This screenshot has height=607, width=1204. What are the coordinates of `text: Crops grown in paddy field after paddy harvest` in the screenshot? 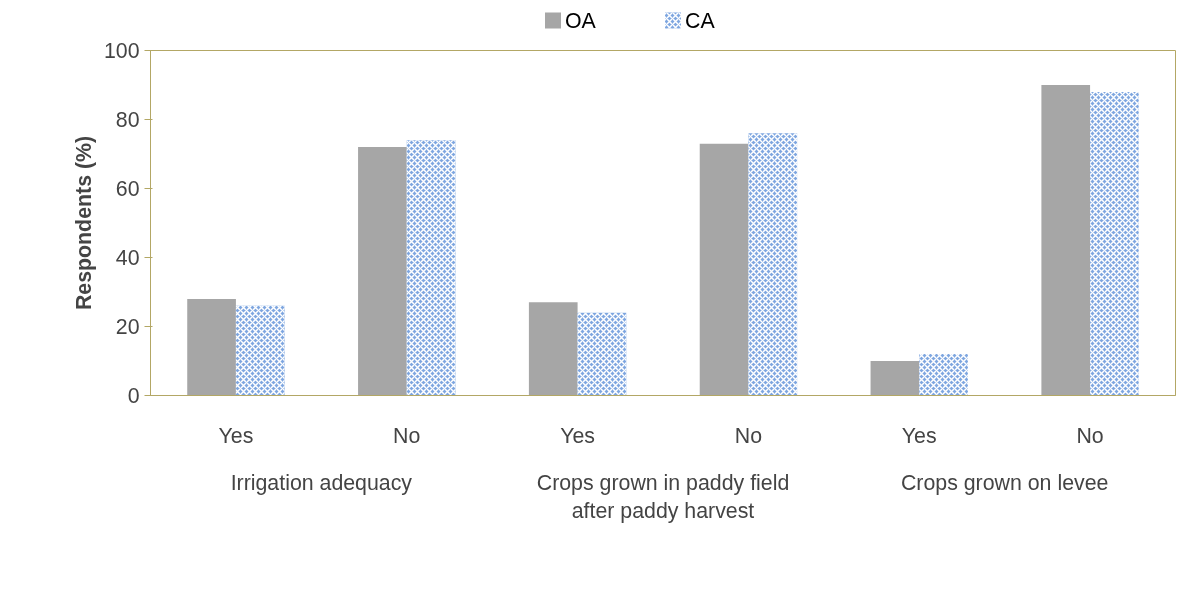 It's located at (663, 497).